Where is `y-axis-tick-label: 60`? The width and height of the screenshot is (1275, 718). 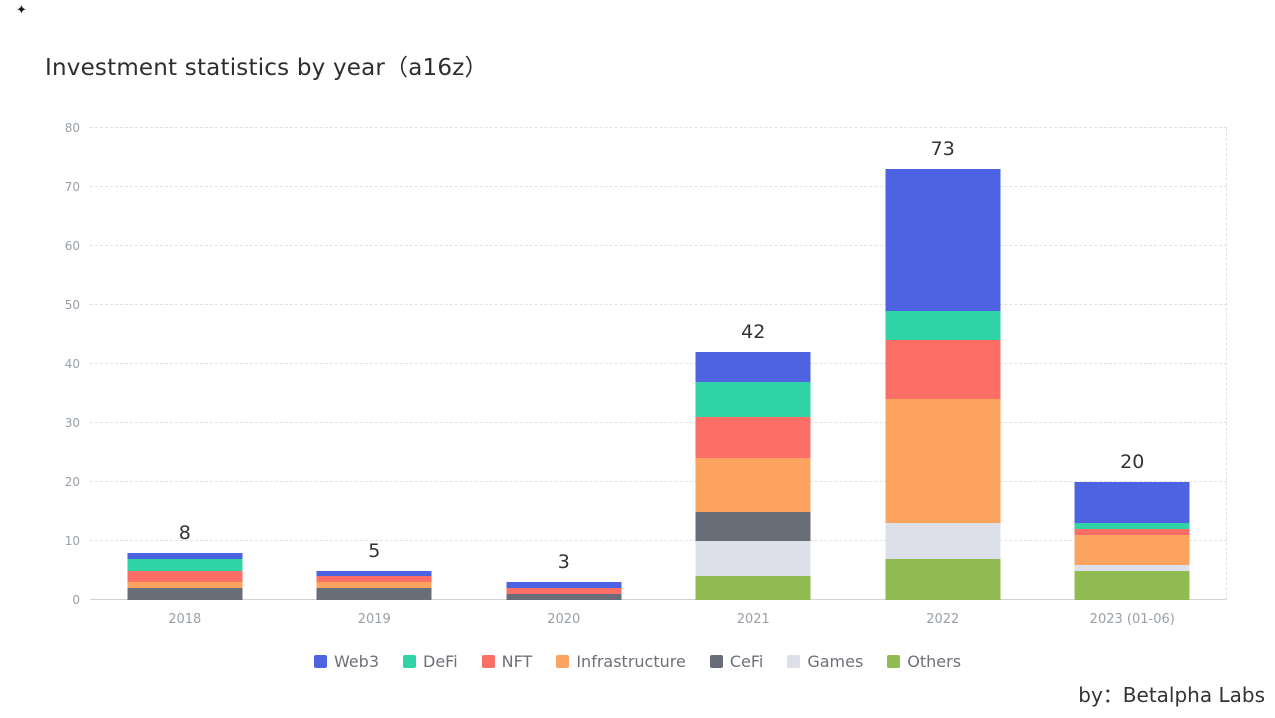
y-axis-tick-label: 60 is located at coordinates (72, 246).